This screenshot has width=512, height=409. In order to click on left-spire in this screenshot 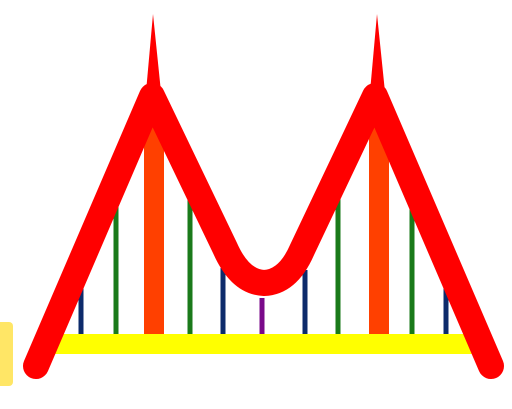, I will do `click(153, 53)`.